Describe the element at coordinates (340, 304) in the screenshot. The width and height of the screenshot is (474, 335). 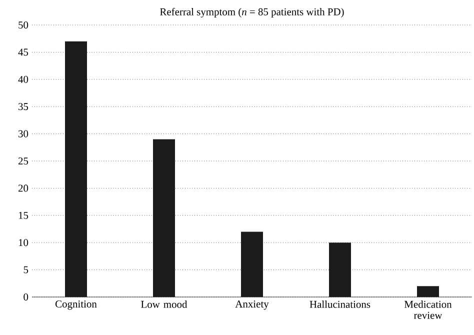
I see `x-tick-label: Hallucinations` at that location.